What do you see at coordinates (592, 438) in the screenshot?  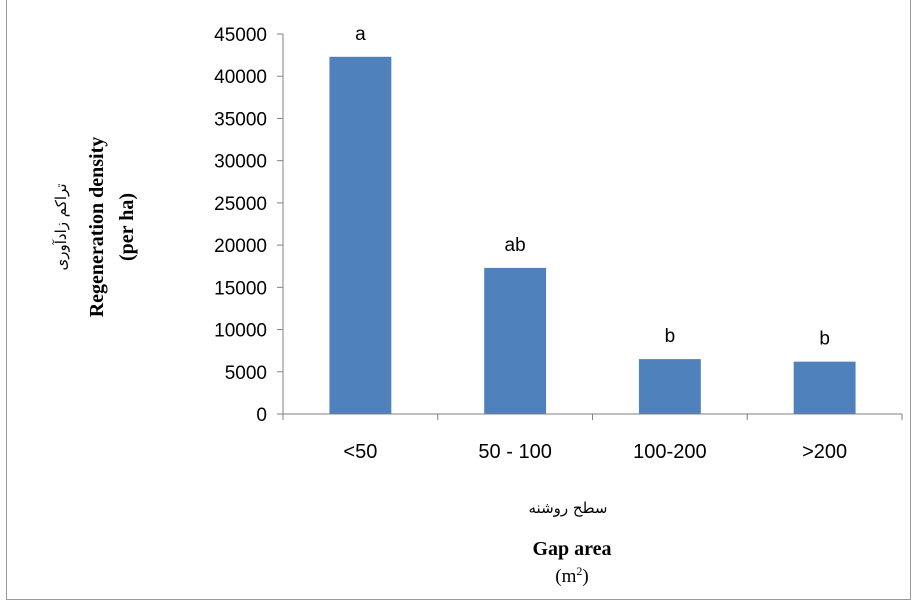 I see `x-axis-ticks: <50 50 - 100 100-200 >200` at bounding box center [592, 438].